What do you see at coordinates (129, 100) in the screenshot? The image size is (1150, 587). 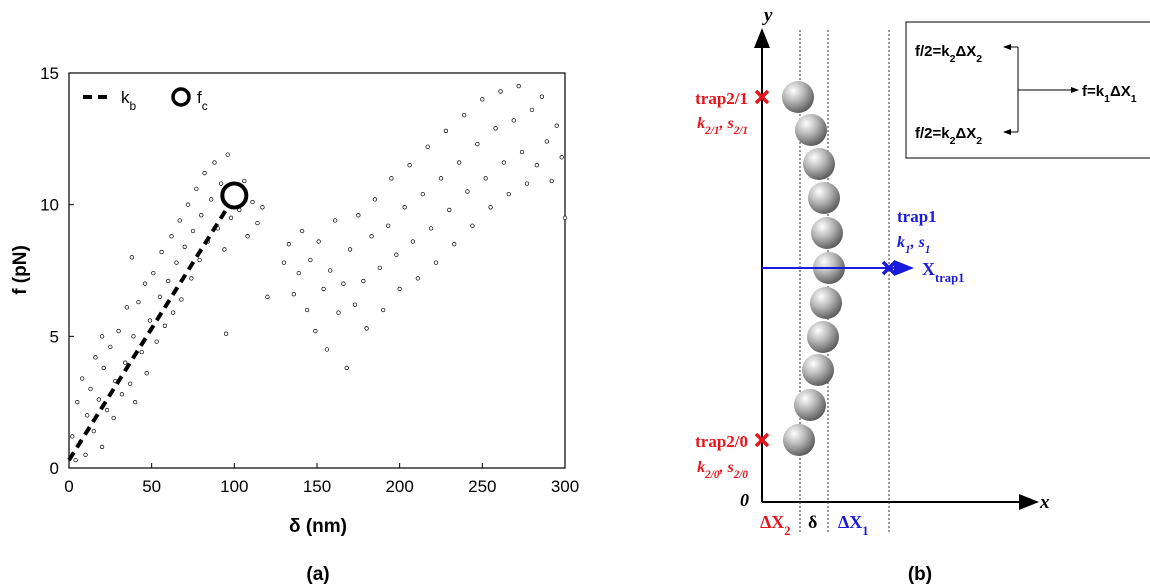 I see `legend-label: kb` at bounding box center [129, 100].